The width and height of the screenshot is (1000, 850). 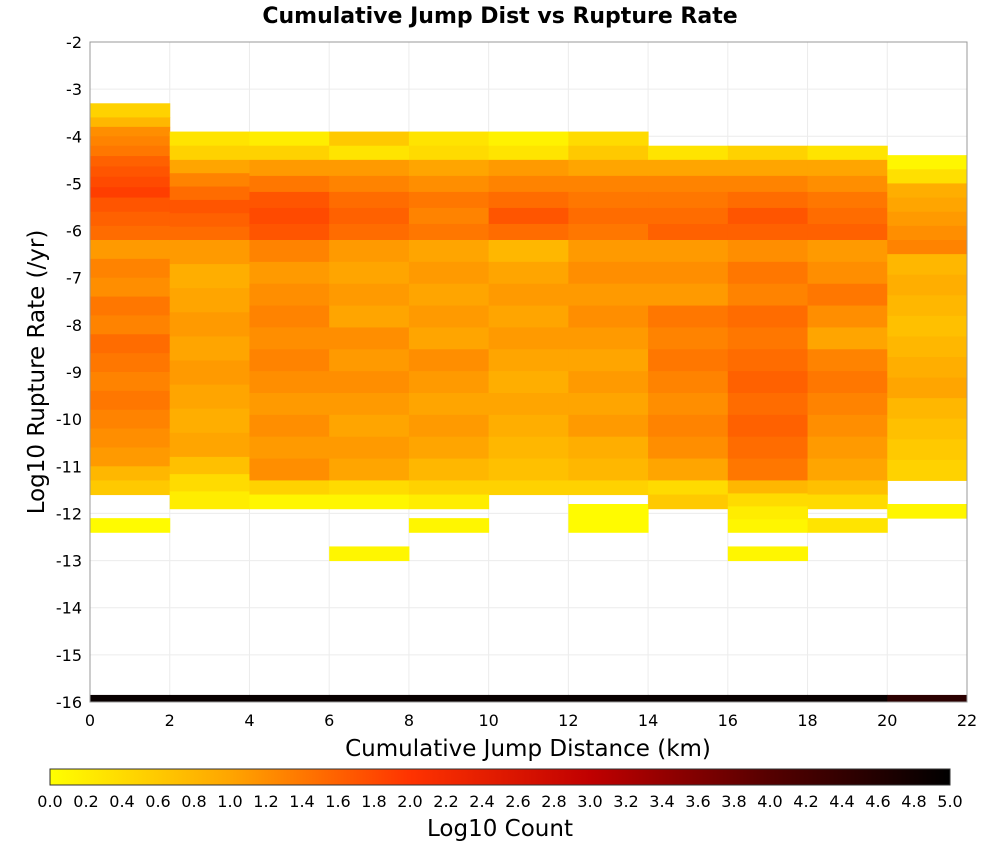 What do you see at coordinates (373, 801) in the screenshot?
I see `colorbar-tick-label: 1.8` at bounding box center [373, 801].